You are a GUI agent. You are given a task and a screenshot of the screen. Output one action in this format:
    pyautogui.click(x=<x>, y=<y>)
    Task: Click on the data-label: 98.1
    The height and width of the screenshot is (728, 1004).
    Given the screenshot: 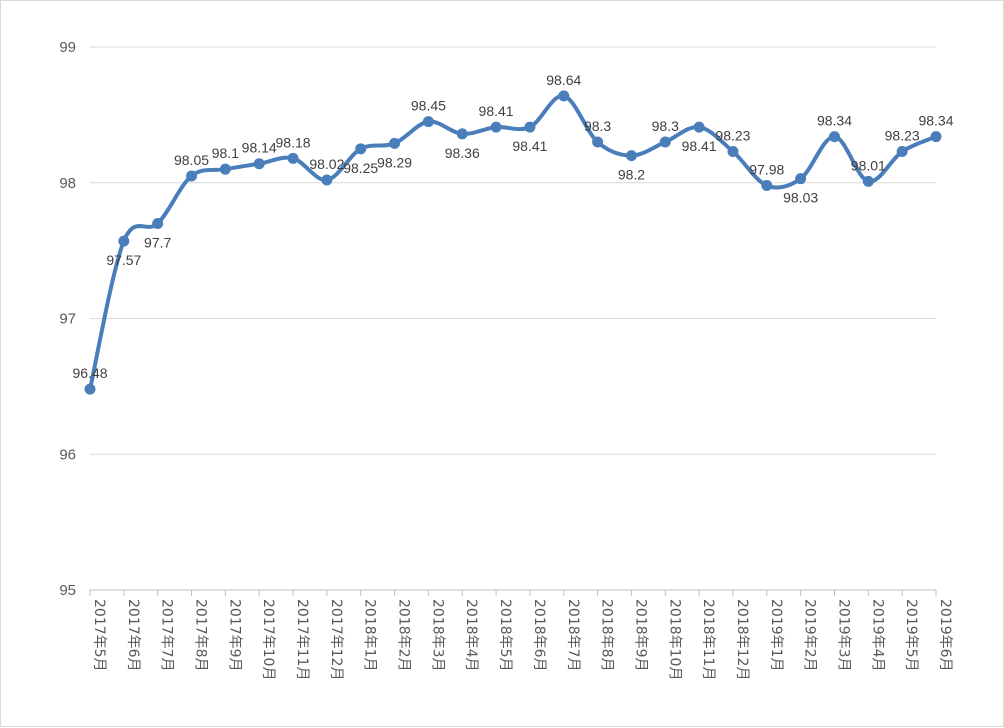 What is the action you would take?
    pyautogui.click(x=225, y=153)
    